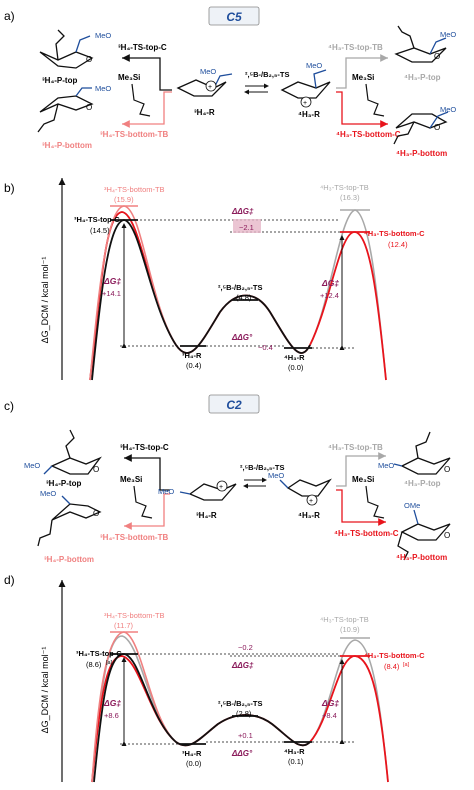  Describe the element at coordinates (63, 483) in the screenshot. I see `panel-c-left-top-product: ³H₄-P-top` at that location.